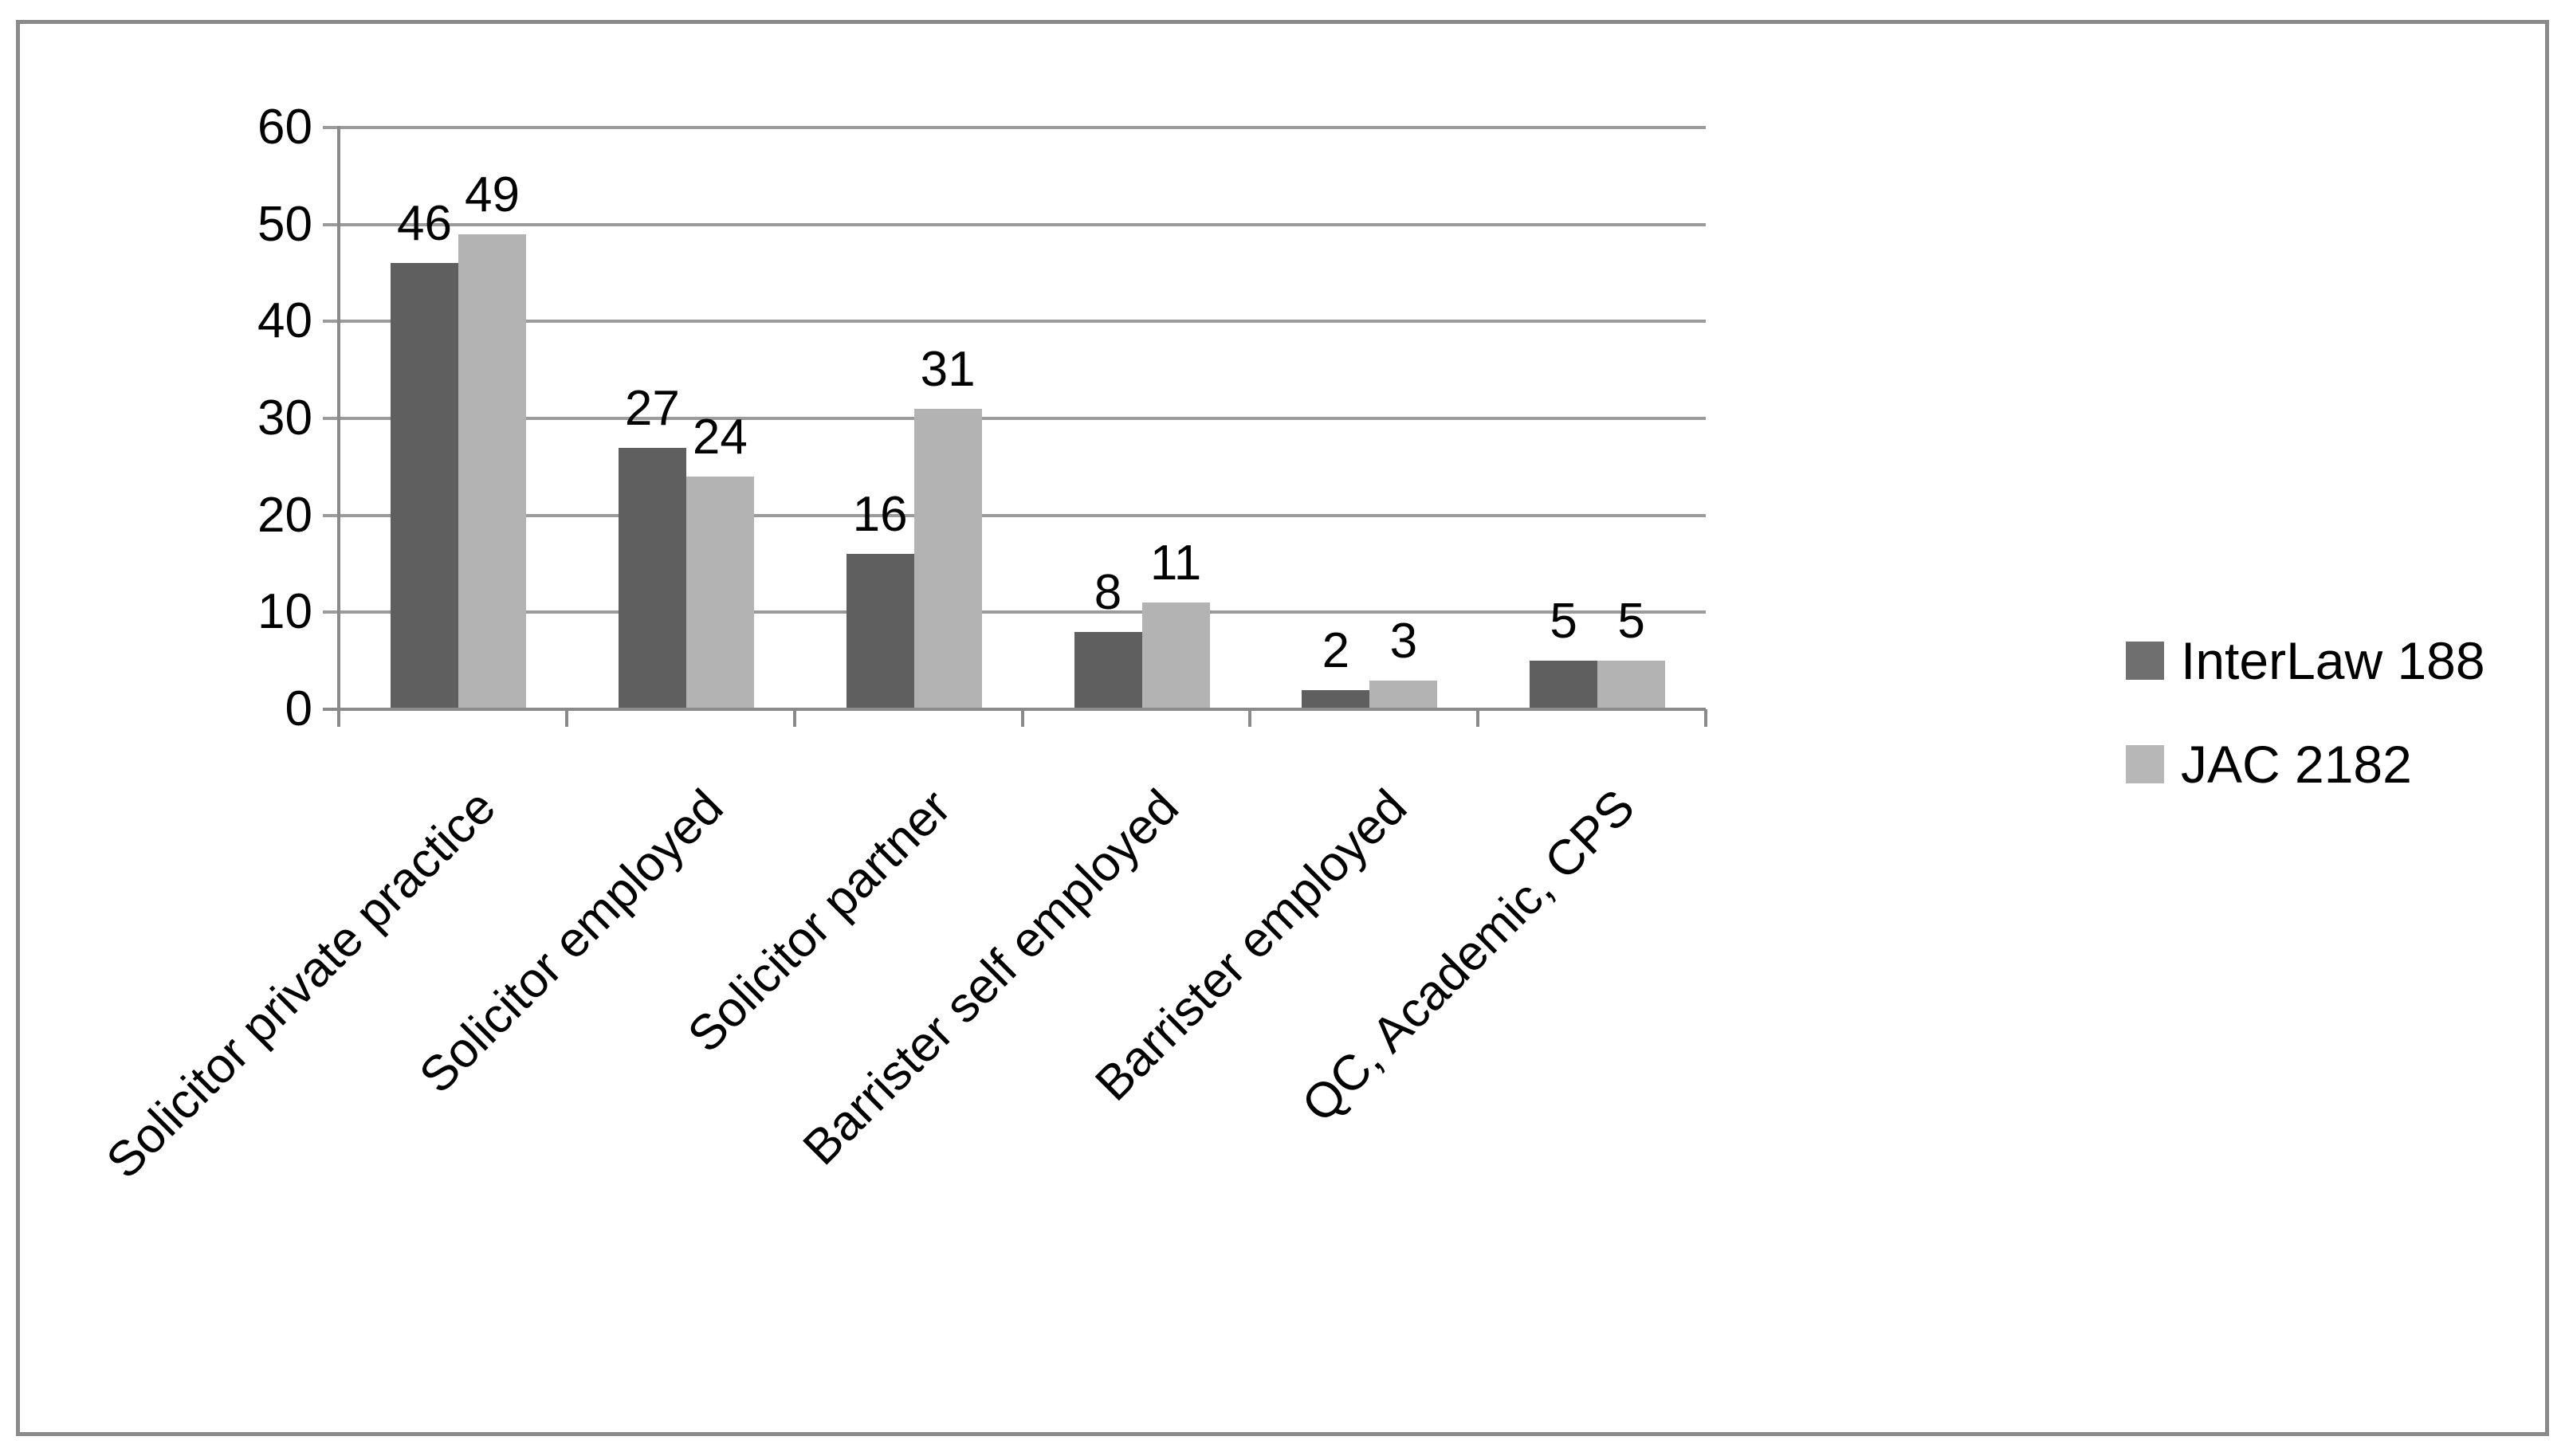  Describe the element at coordinates (284, 224) in the screenshot. I see `y-axis-tick-label-50: 50` at that location.